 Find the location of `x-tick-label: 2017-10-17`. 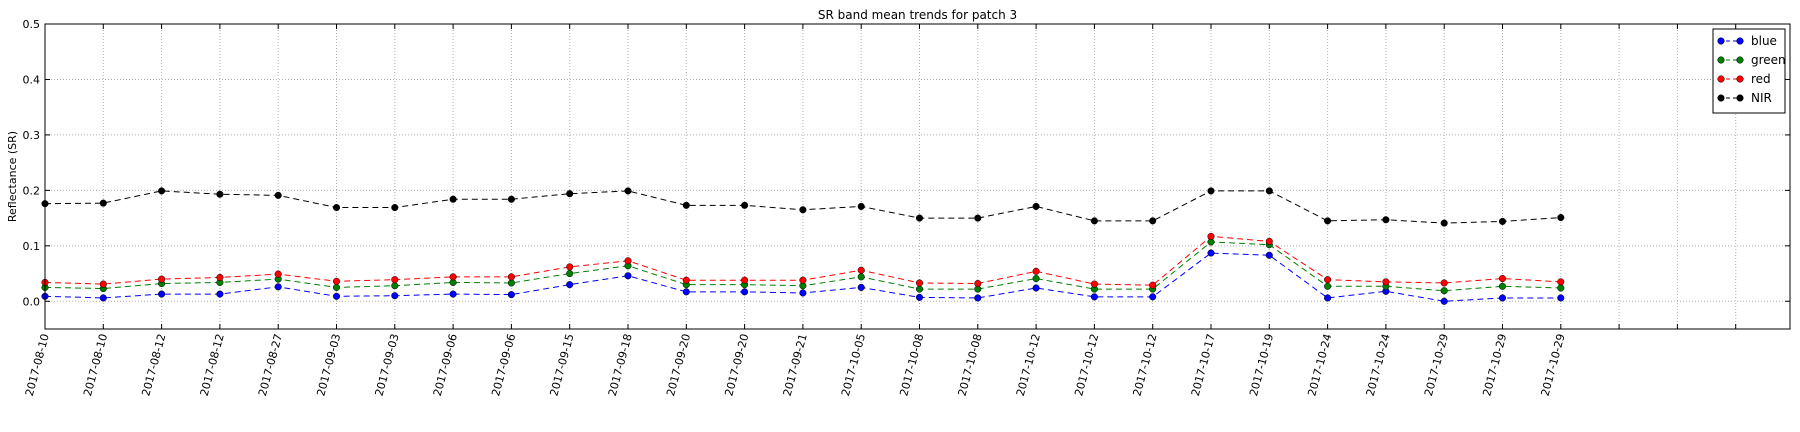

x-tick-label: 2017-10-17 is located at coordinates (1203, 364).